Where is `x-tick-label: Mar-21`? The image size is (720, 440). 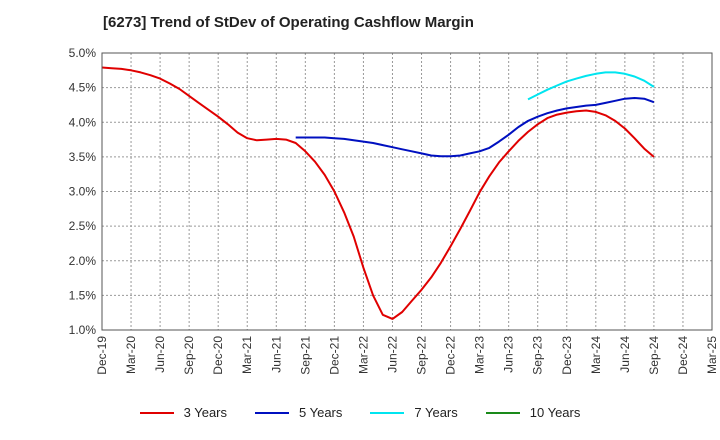 x-tick-label: Mar-21 is located at coordinates (247, 355).